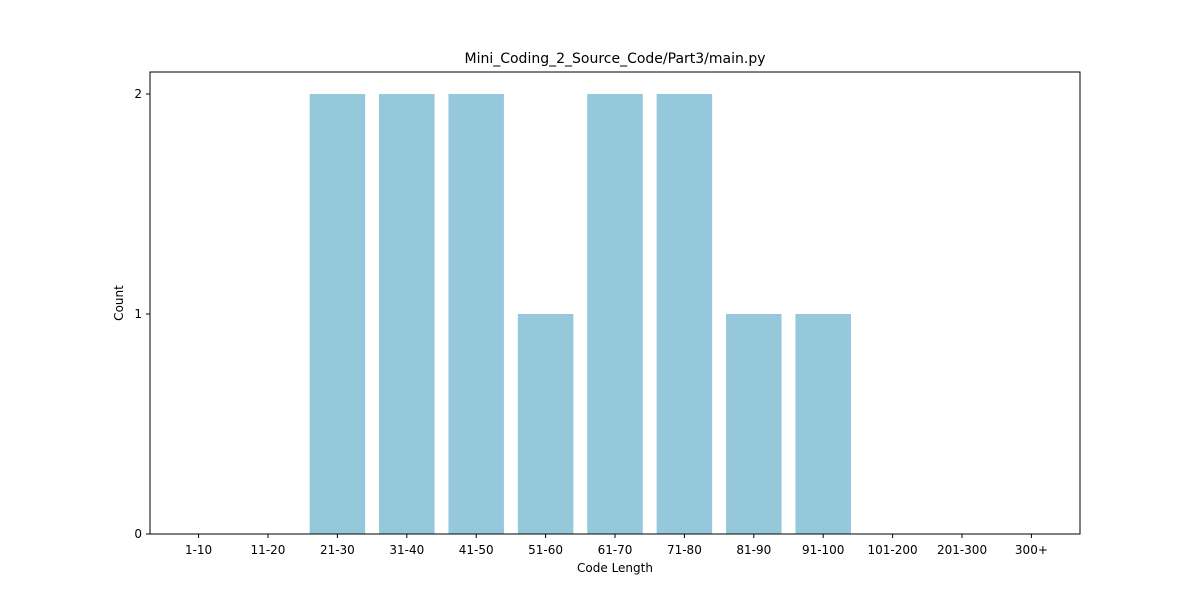 This screenshot has width=1200, height=604. Describe the element at coordinates (962, 550) in the screenshot. I see `x-tick-label: 201-300` at that location.